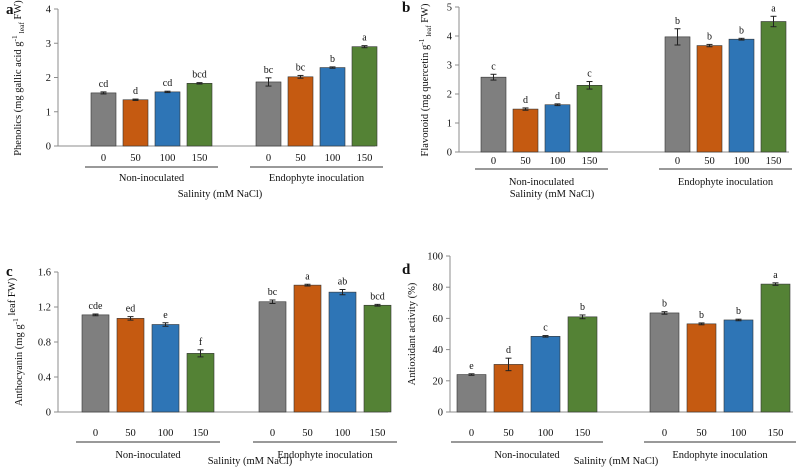 Image resolution: width=798 pixels, height=467 pixels. I want to click on group-label: Non-inoculated, so click(152, 178).